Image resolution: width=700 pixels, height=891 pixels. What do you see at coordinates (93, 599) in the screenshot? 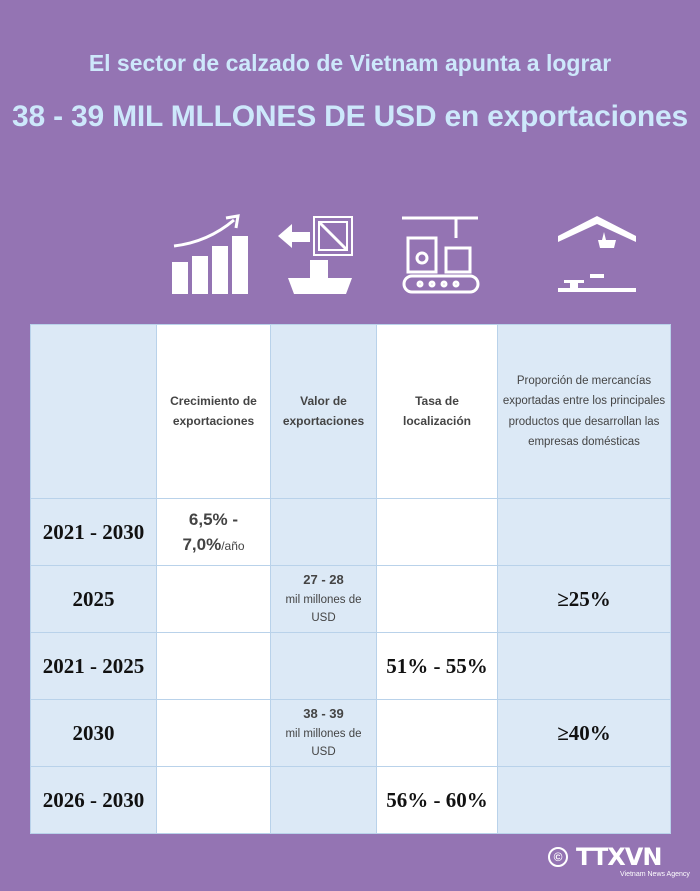
I see `period-cell: 2025` at bounding box center [93, 599].